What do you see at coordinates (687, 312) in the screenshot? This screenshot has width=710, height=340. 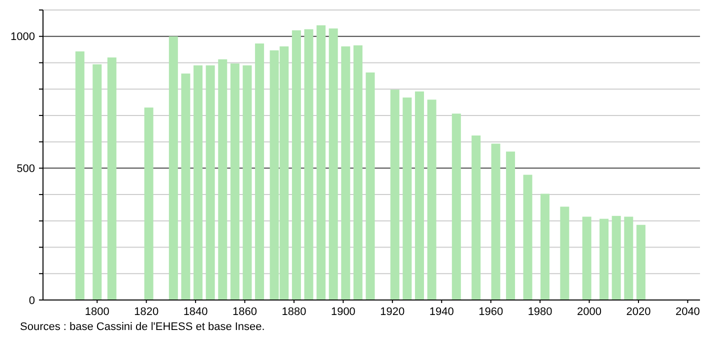 I see `x-tick-label: 2040` at bounding box center [687, 312].